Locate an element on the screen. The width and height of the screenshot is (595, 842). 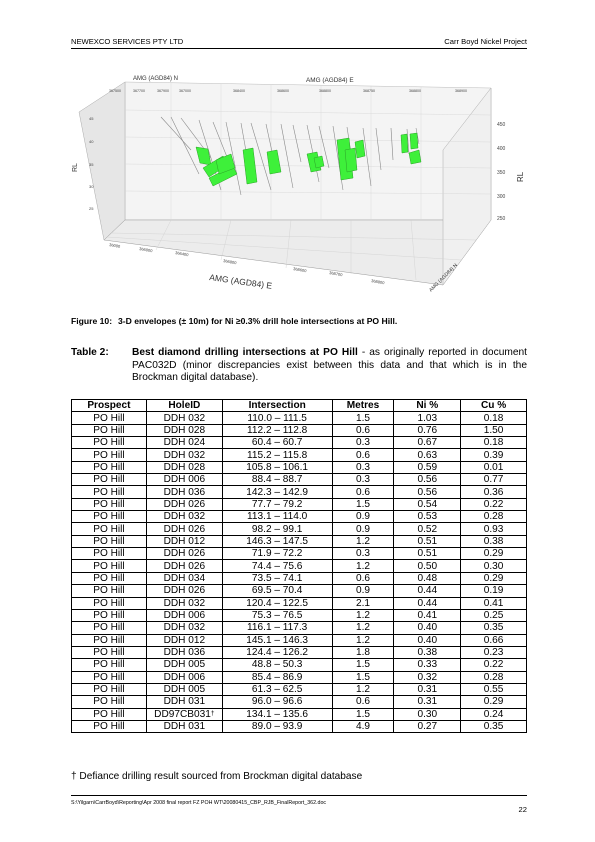
top-tick-label: 368400 is located at coordinates (239, 91).